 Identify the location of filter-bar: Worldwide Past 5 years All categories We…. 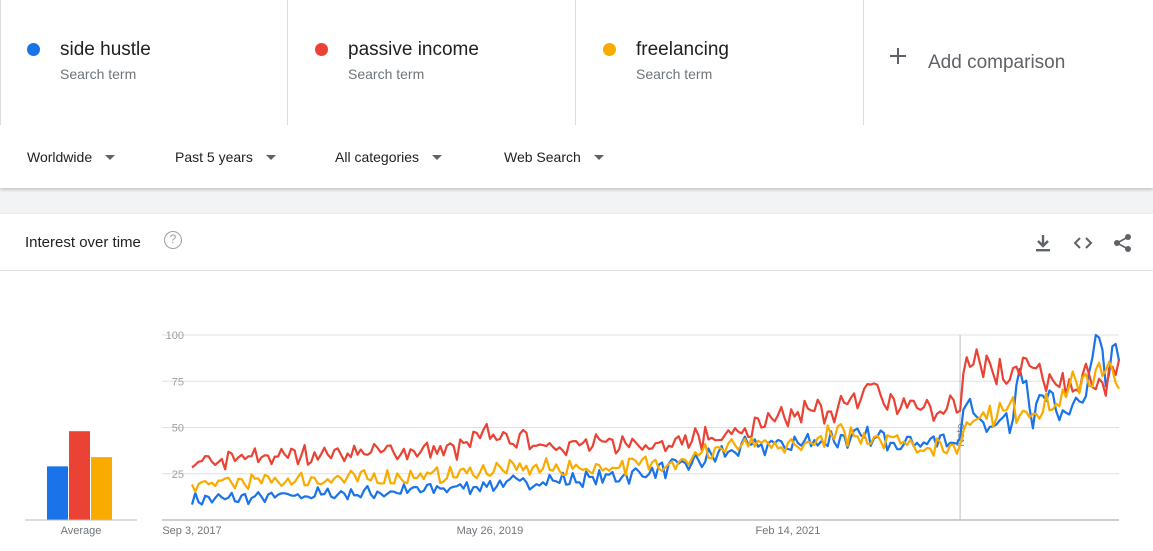
(576, 156).